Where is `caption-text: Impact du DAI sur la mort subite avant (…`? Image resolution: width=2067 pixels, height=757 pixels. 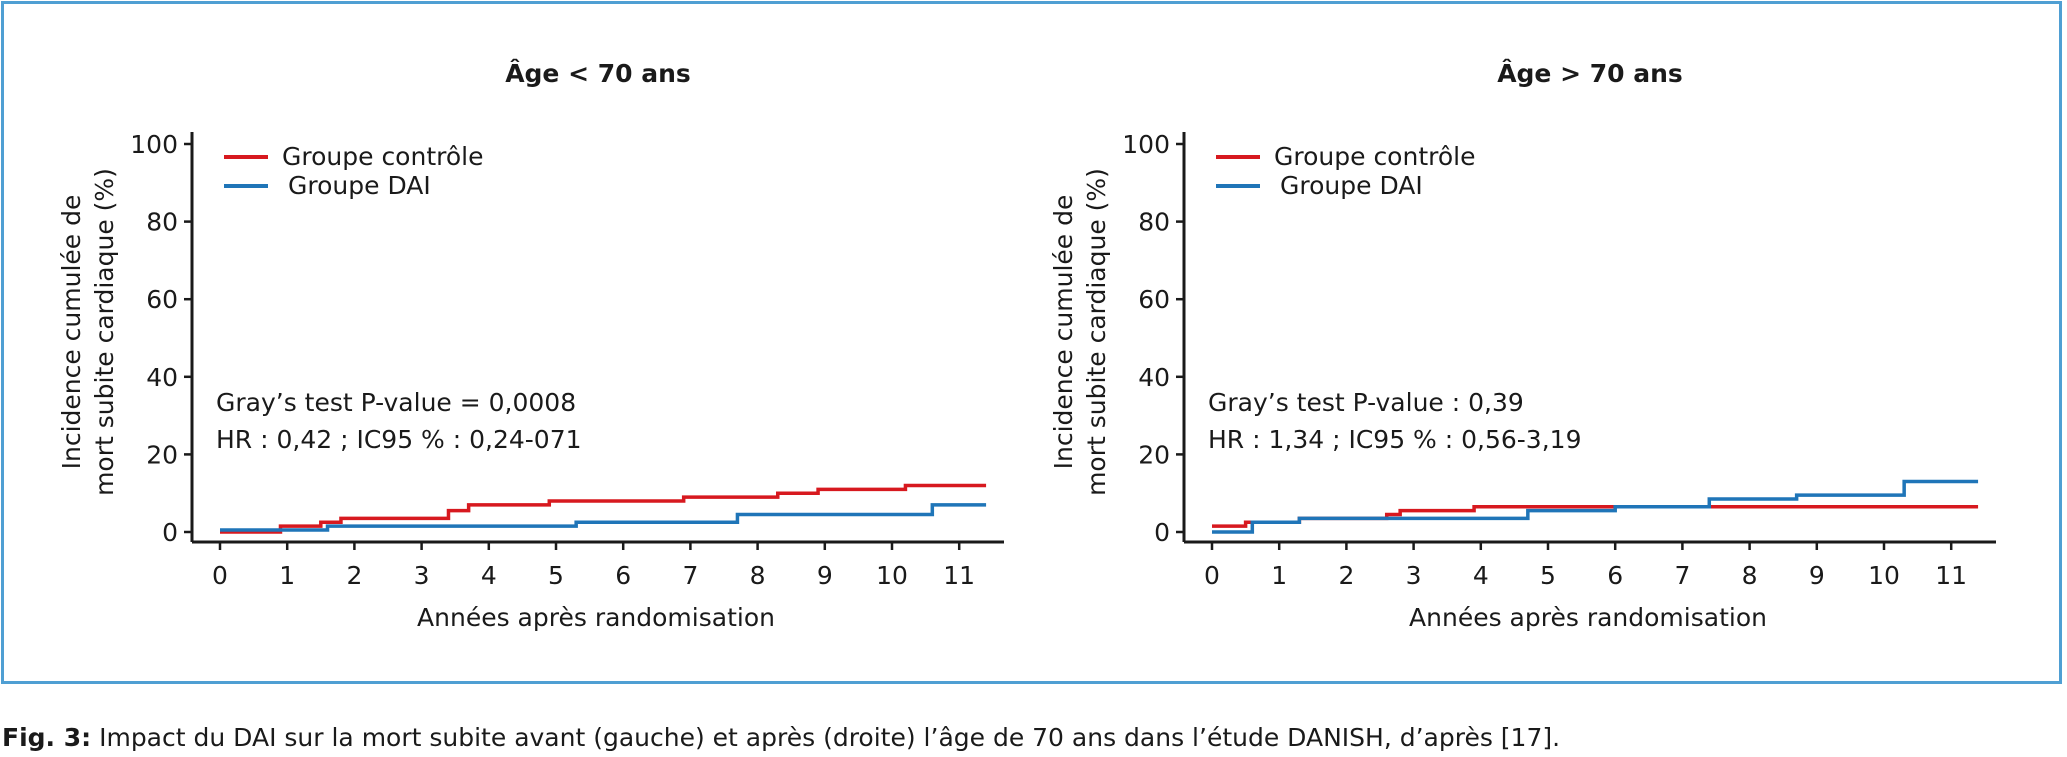
caption-text: Impact du DAI sur la mort subite avant (… is located at coordinates (826, 737).